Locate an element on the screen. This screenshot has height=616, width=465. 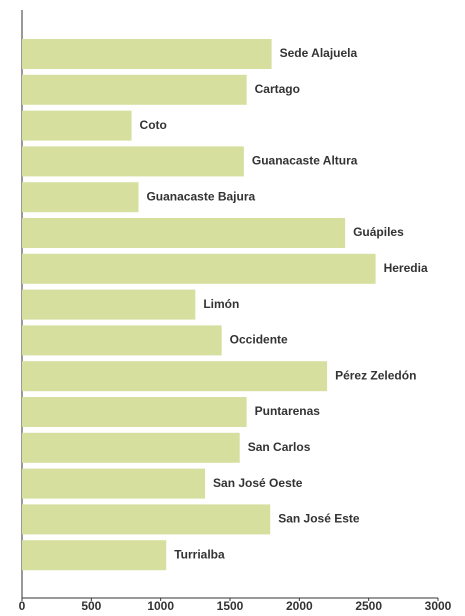
bar-label: San Carlos is located at coordinates (279, 447).